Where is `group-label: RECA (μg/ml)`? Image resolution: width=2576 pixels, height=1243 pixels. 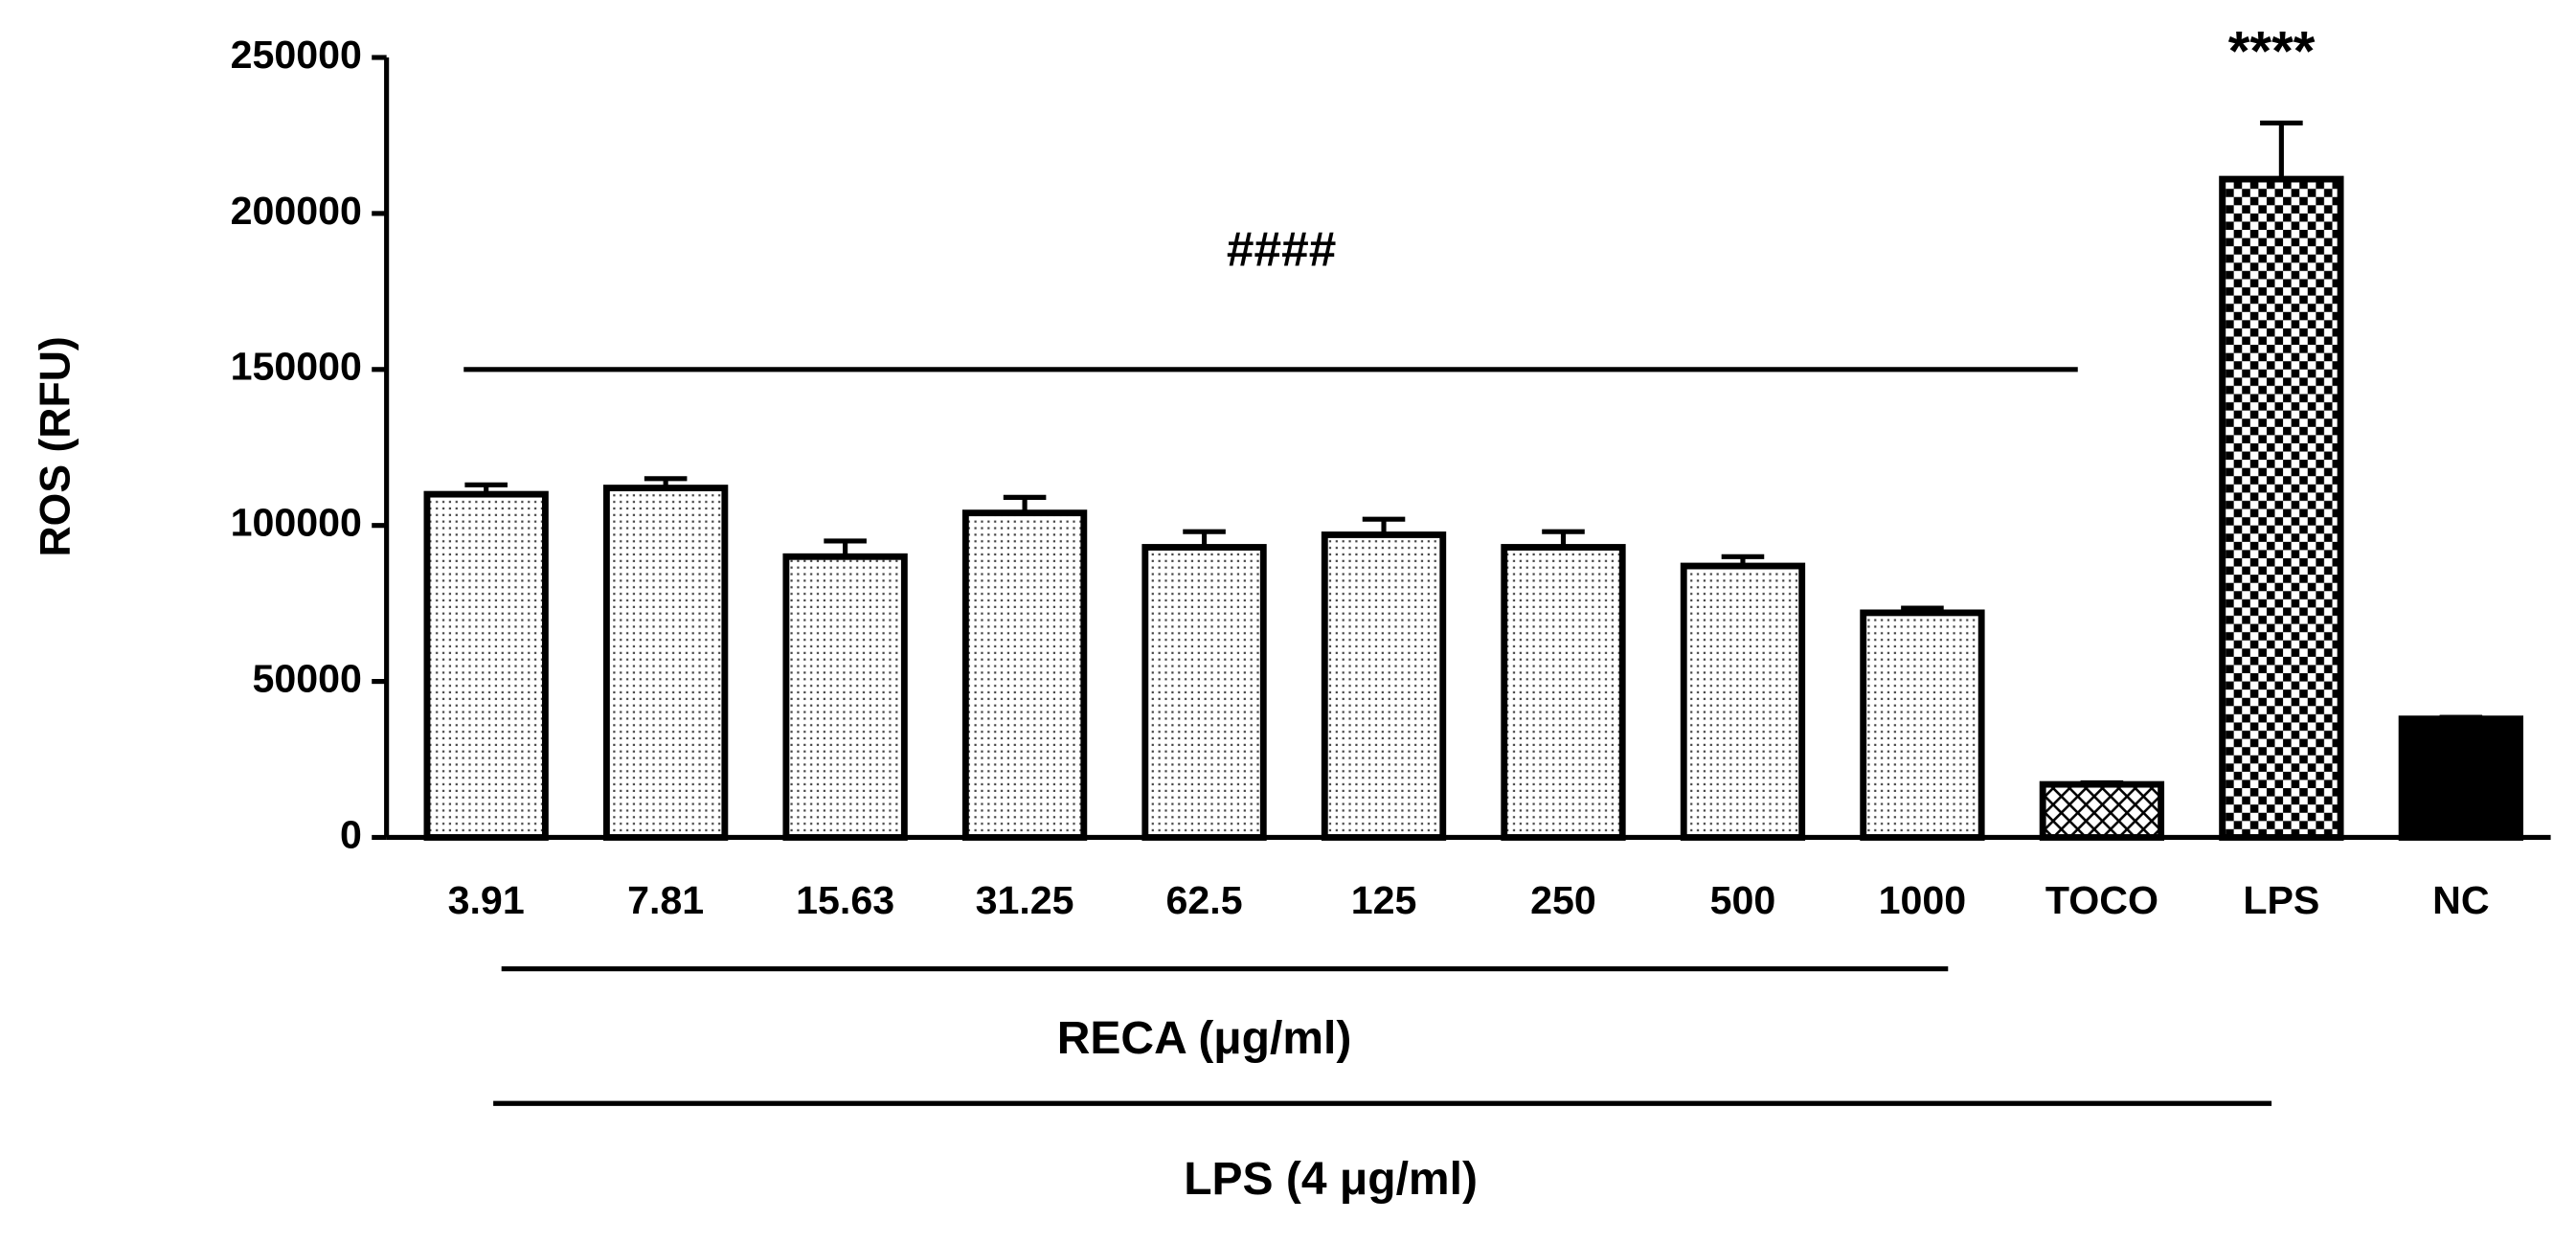
group-label: RECA (μg/ml) is located at coordinates (1204, 1038).